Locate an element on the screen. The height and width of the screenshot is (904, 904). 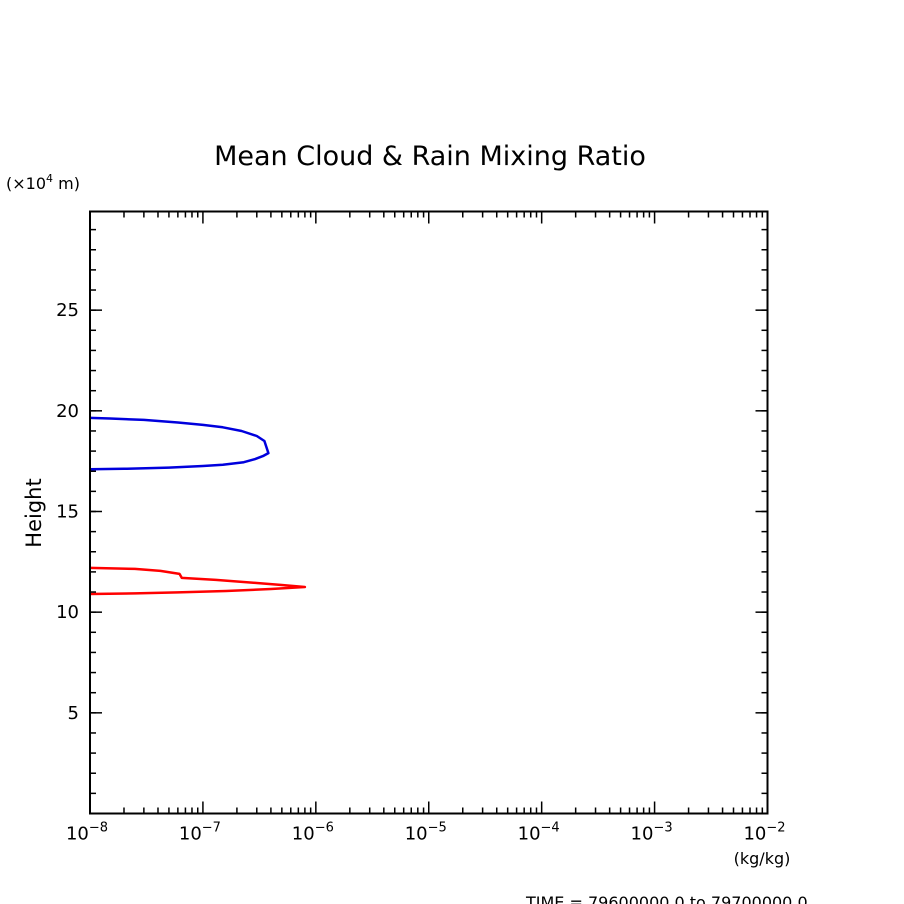
chart-title: Mean Cloud & Rain Mixing Ratio is located at coordinates (430, 156).